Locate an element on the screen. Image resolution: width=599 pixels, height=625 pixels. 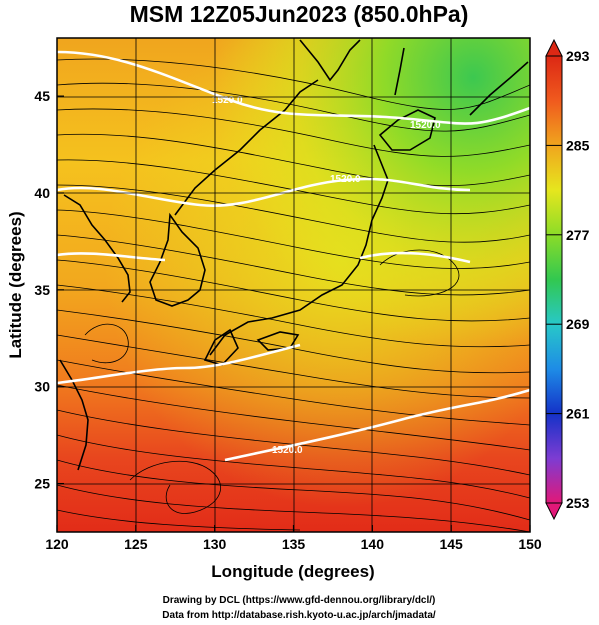
colorbar-tick-label: 285 is located at coordinates (578, 145).